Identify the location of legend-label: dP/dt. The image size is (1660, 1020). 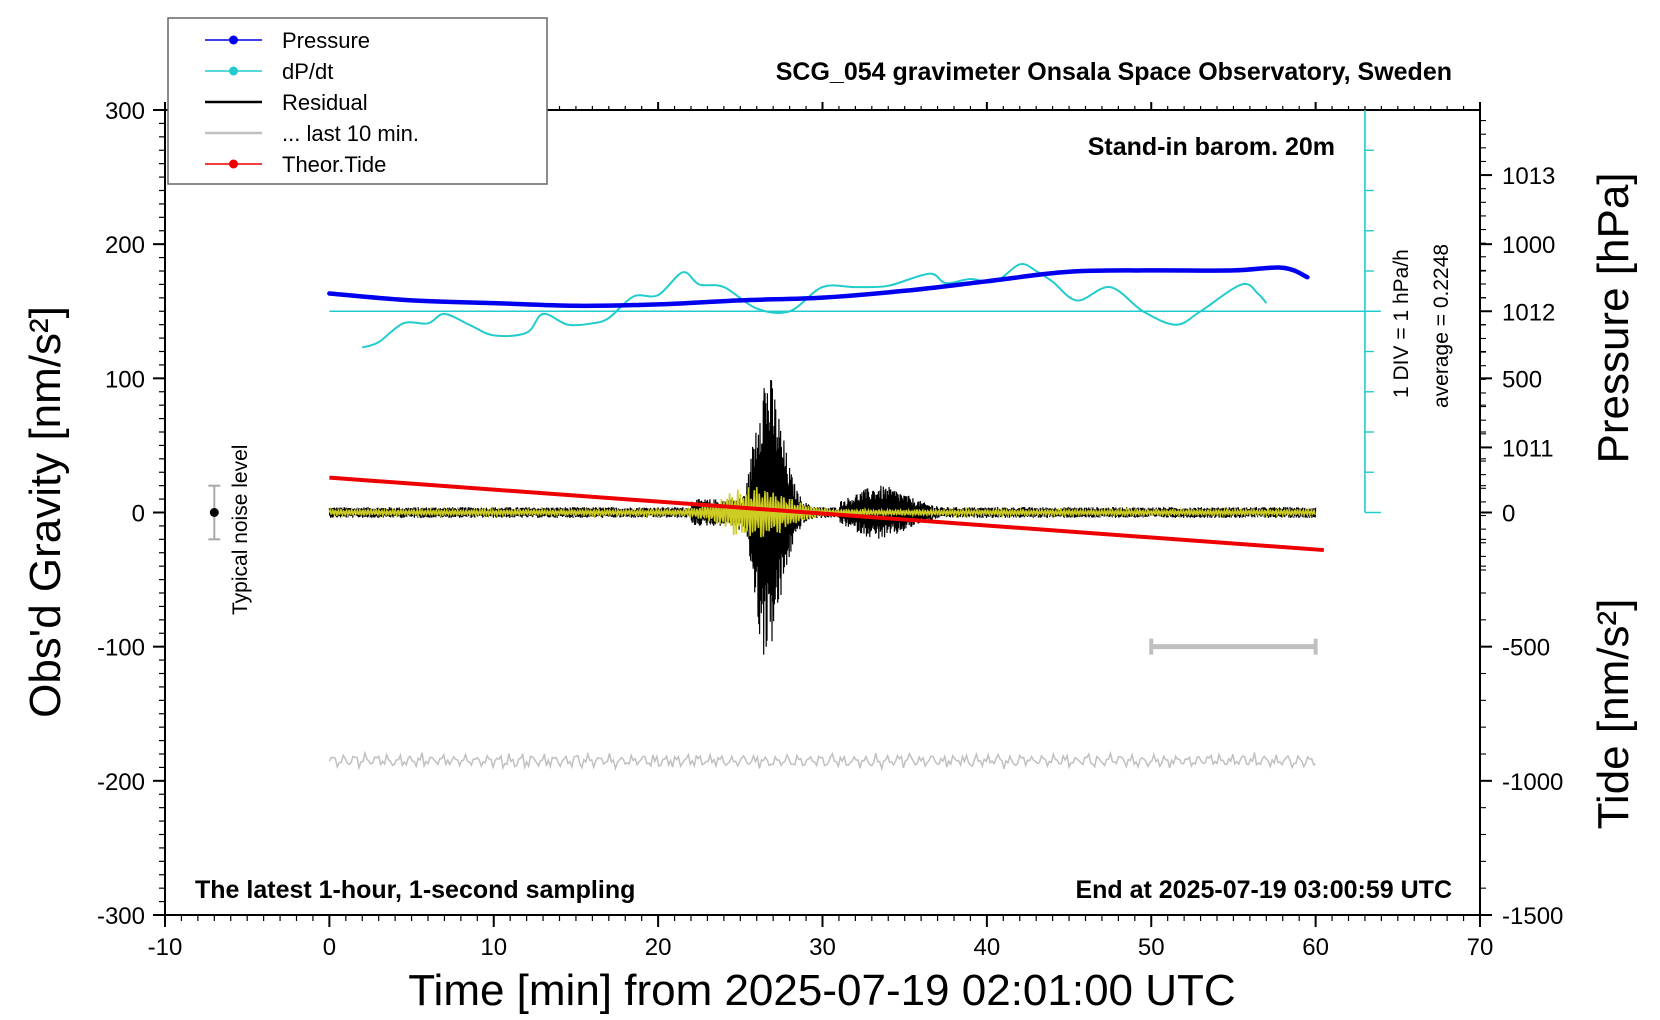
(307, 71).